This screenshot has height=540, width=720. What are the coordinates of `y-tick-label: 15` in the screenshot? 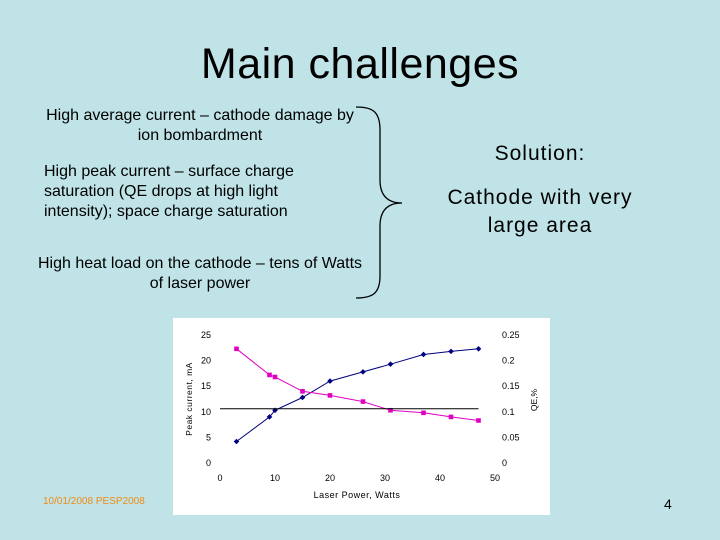 It's located at (206, 386).